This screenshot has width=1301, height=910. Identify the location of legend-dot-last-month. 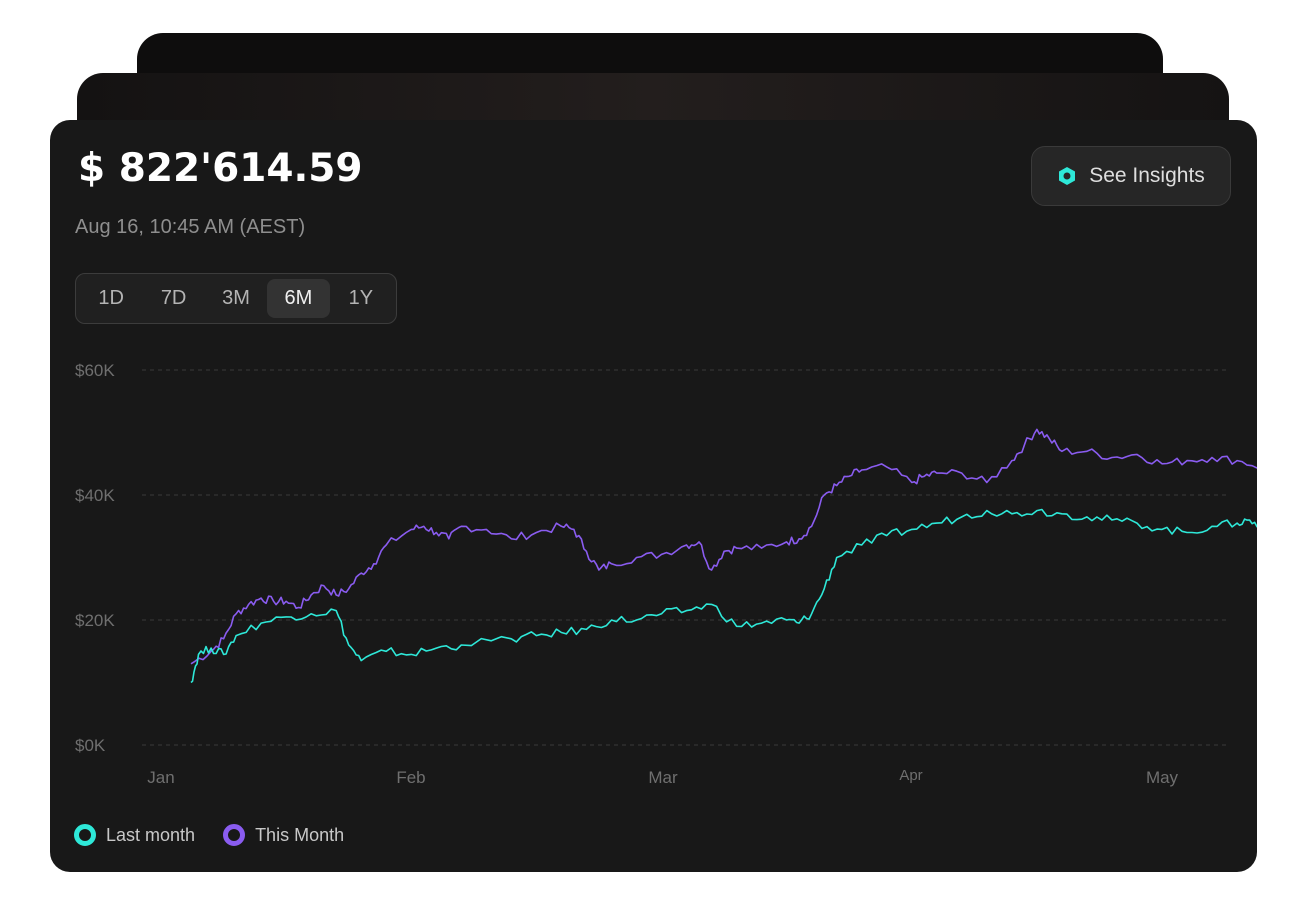
(85, 835).